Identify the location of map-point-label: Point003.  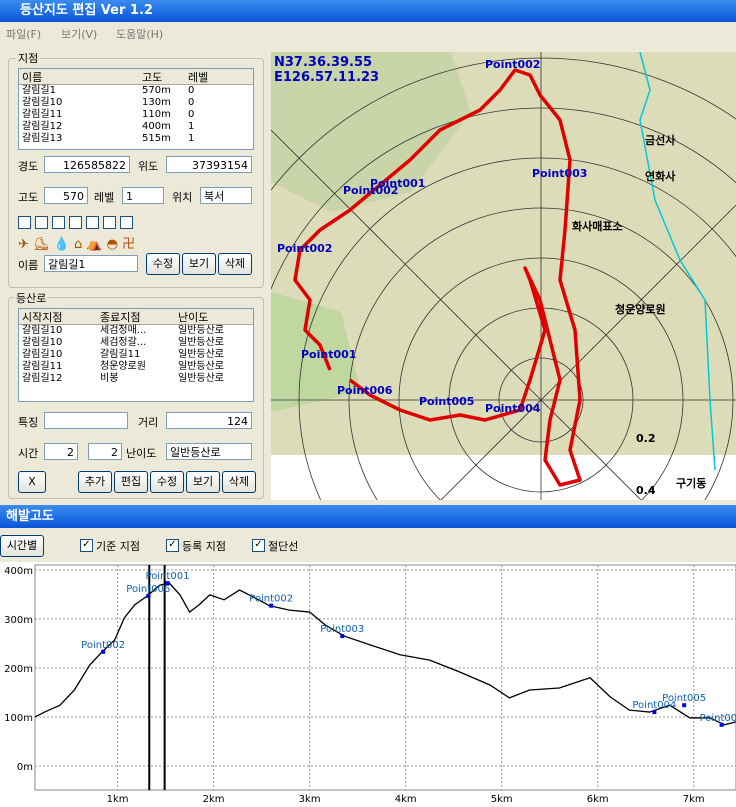
(560, 173).